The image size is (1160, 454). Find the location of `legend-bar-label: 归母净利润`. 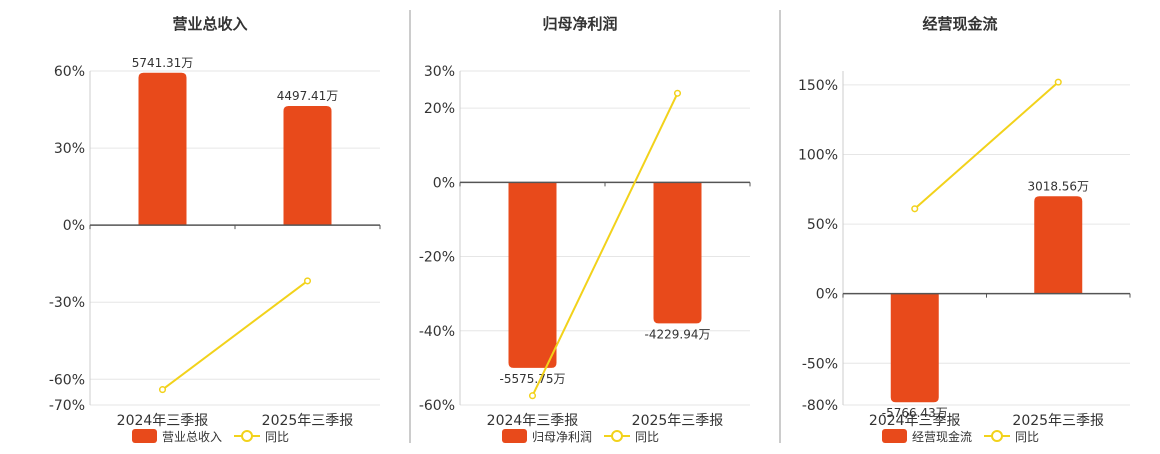

legend-bar-label: 归母净利润 is located at coordinates (562, 437).